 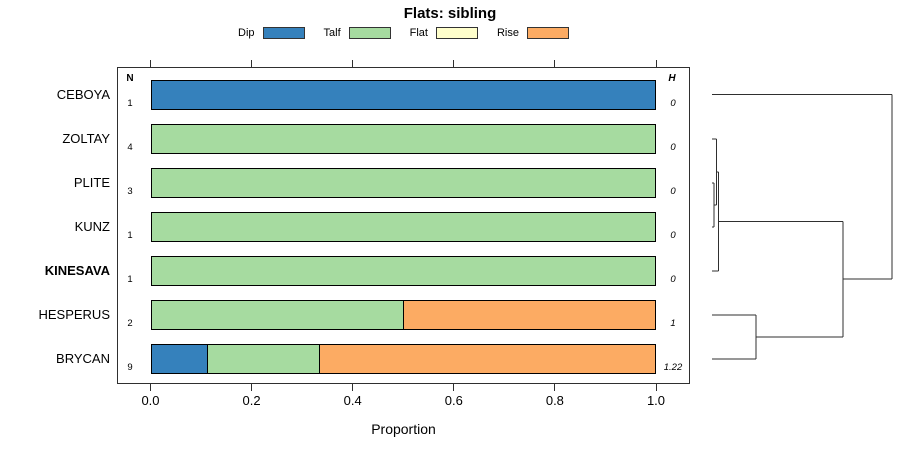 I want to click on legend-swatch-flat, so click(x=456, y=32).